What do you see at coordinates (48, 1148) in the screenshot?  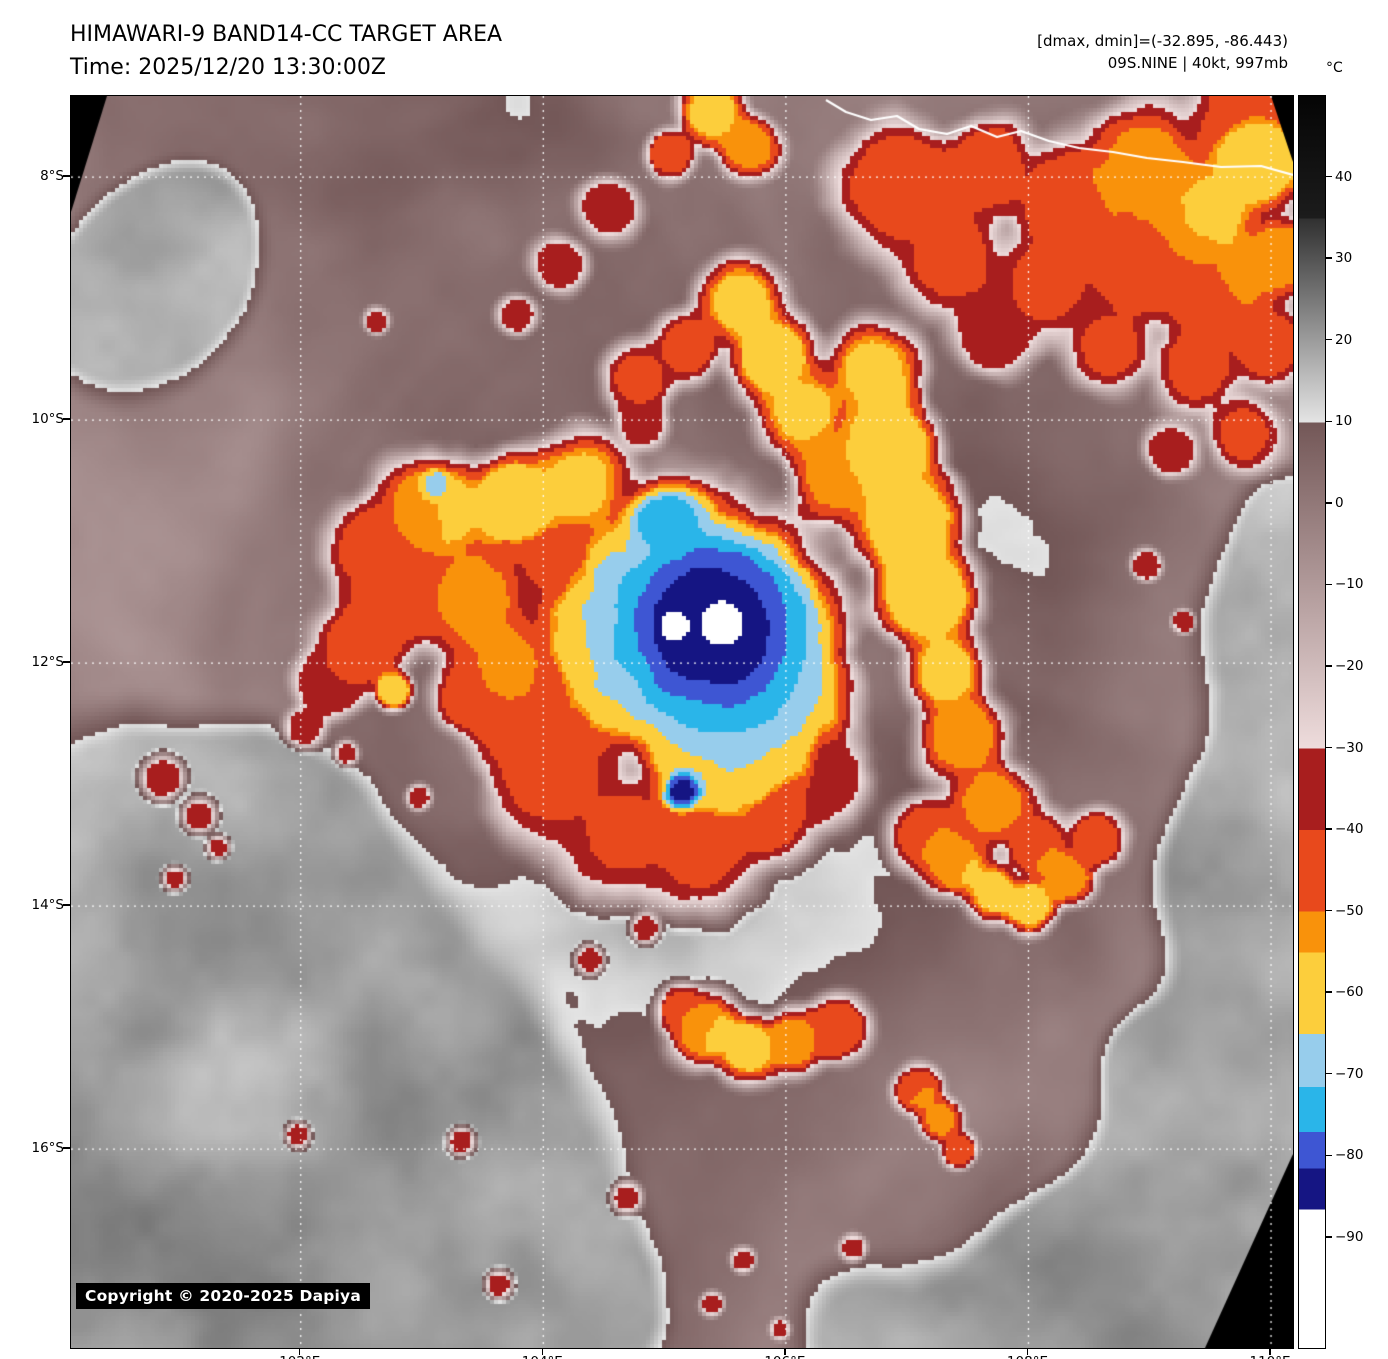 I see `lat-tick-label: 16°S` at bounding box center [48, 1148].